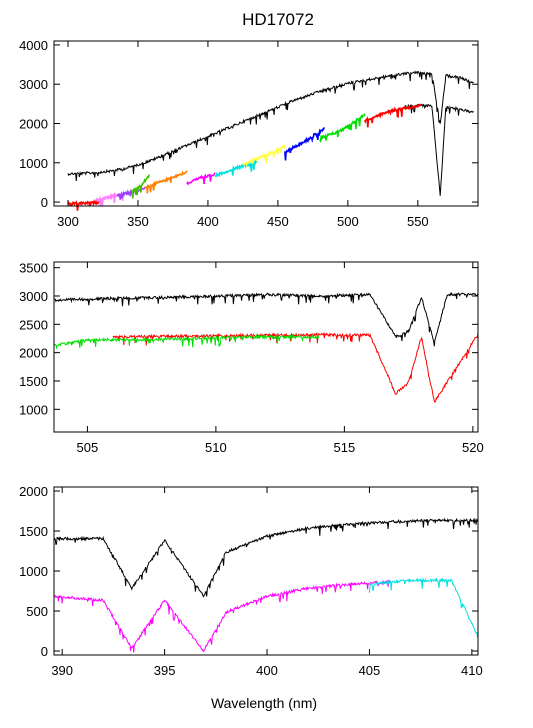  Describe the element at coordinates (37, 611) in the screenshot. I see `y-tick-label: 500` at that location.